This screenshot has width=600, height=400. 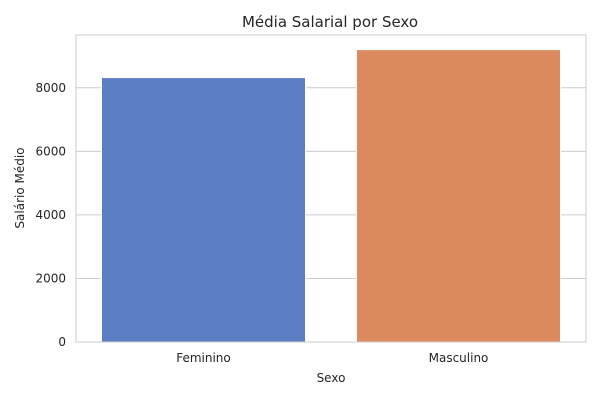 What do you see at coordinates (330, 22) in the screenshot?
I see `chart-title: Média Salarial por Sexo` at bounding box center [330, 22].